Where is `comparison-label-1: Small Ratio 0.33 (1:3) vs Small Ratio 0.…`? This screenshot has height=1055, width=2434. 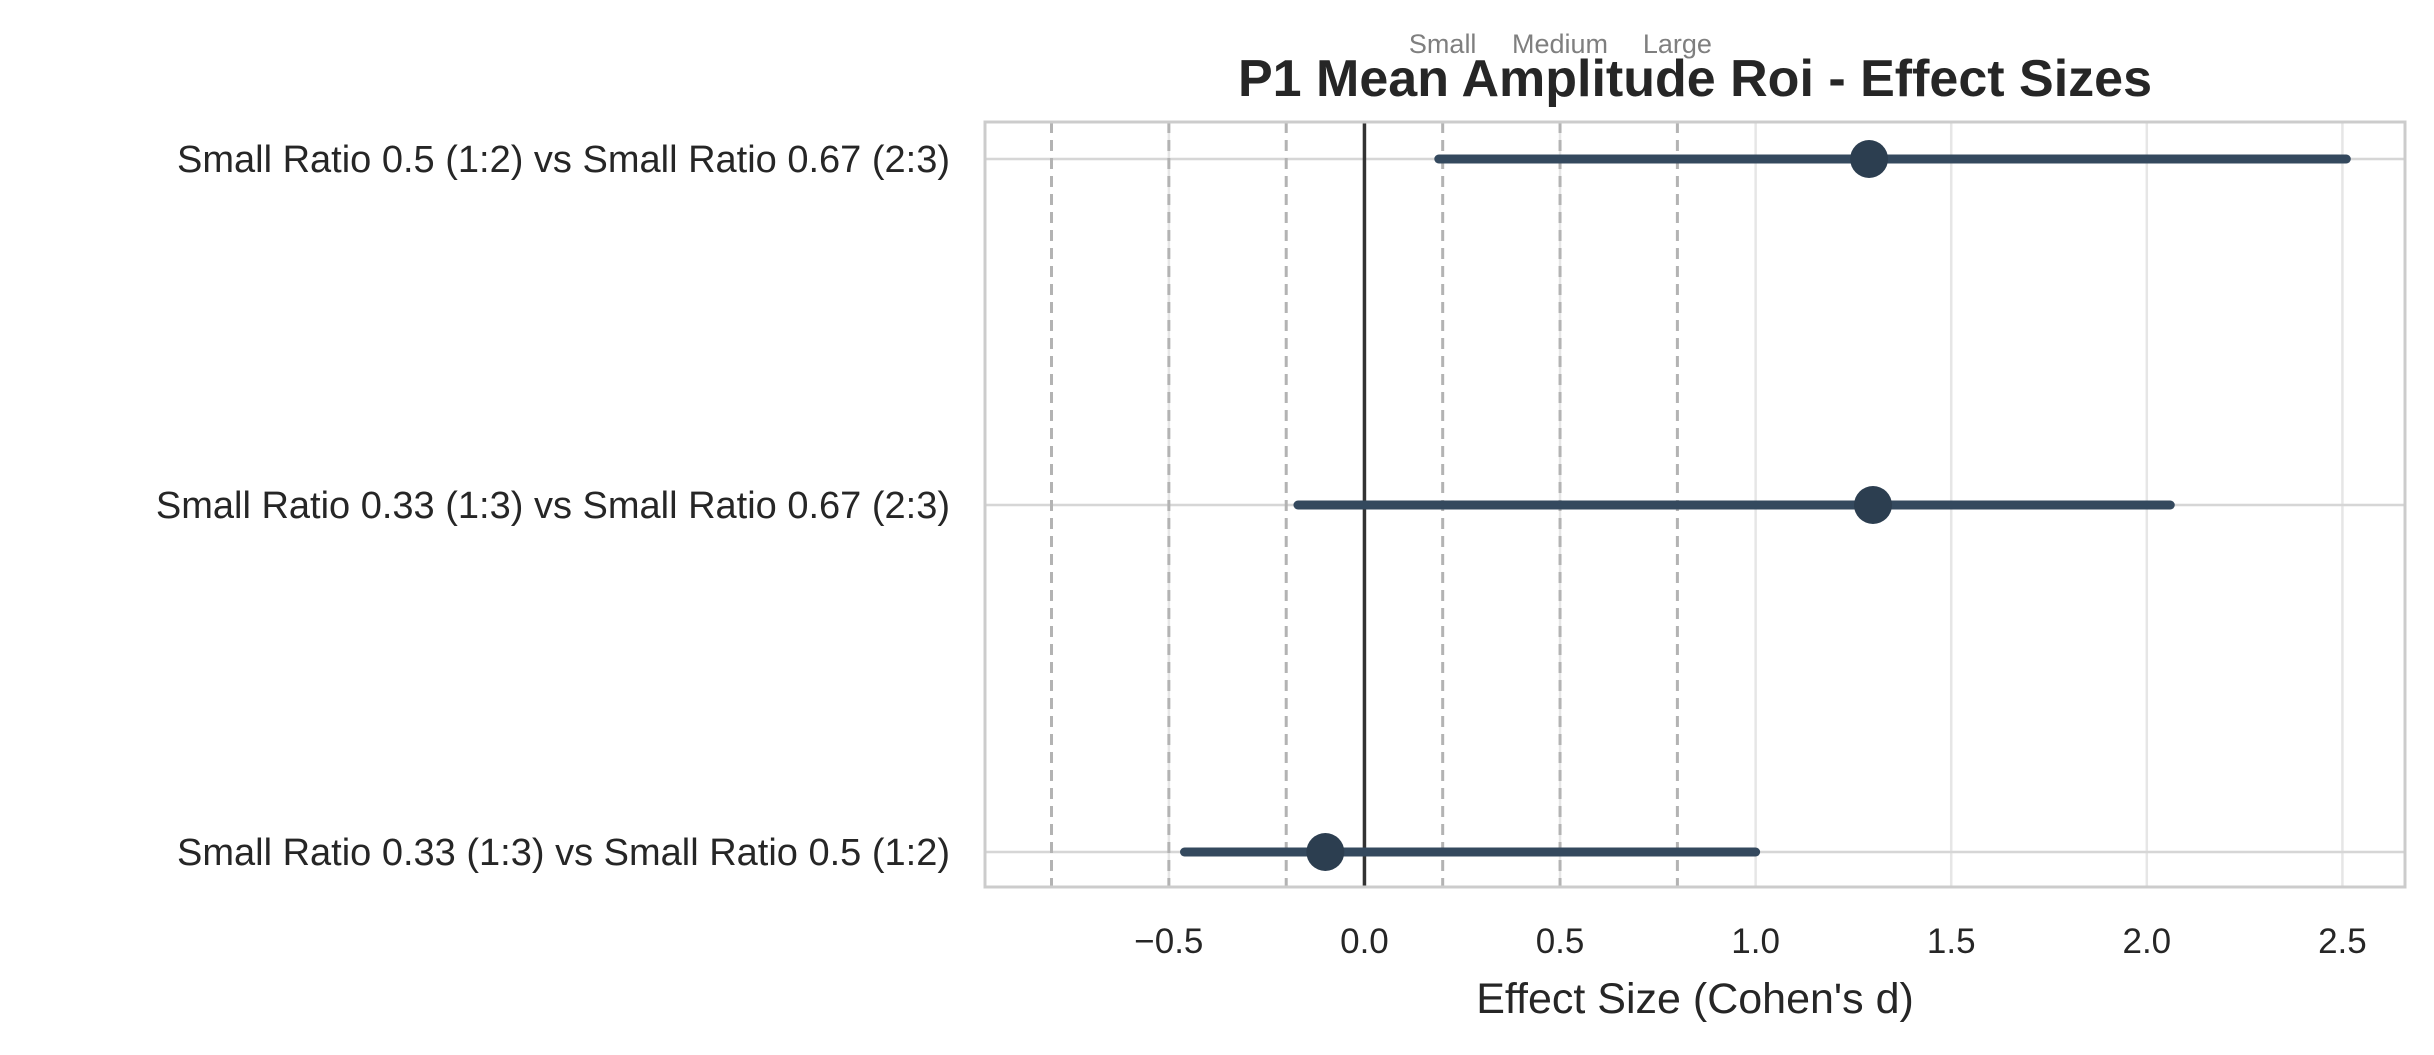
comparison-label-1: Small Ratio 0.33 (1:3) vs Small Ratio 0.… is located at coordinates (553, 506).